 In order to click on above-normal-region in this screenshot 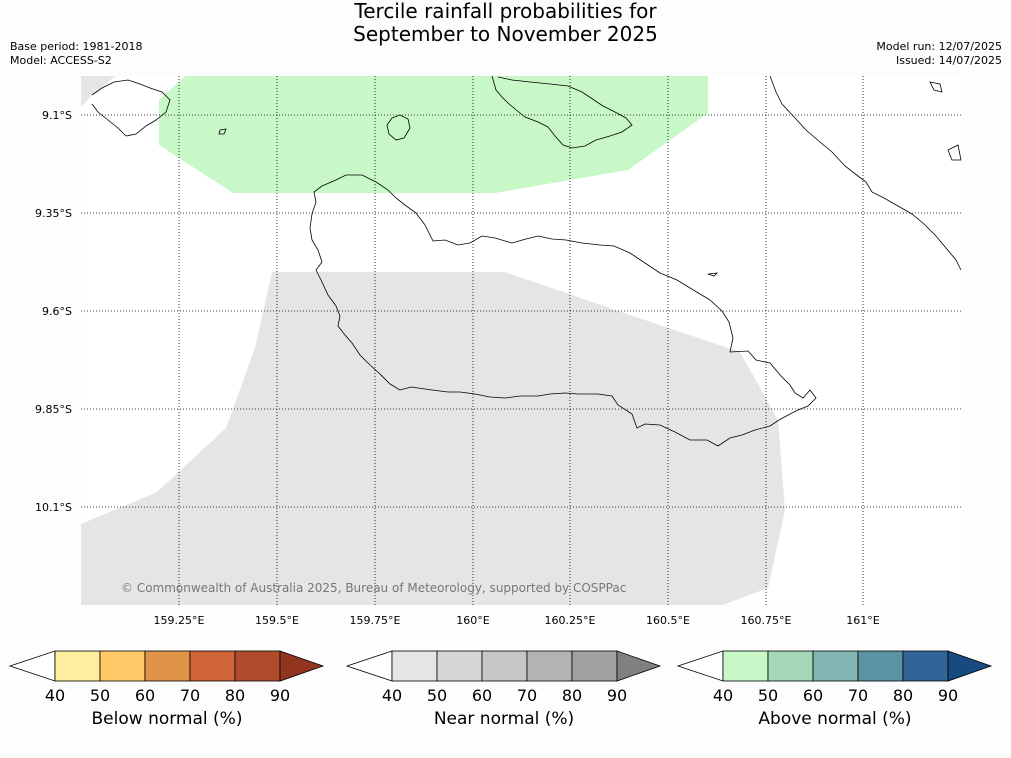, I will do `click(433, 134)`.